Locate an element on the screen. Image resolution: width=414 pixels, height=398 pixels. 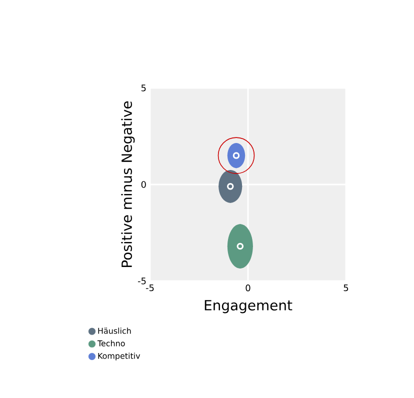
x-tick-label: -5 is located at coordinates (150, 288).